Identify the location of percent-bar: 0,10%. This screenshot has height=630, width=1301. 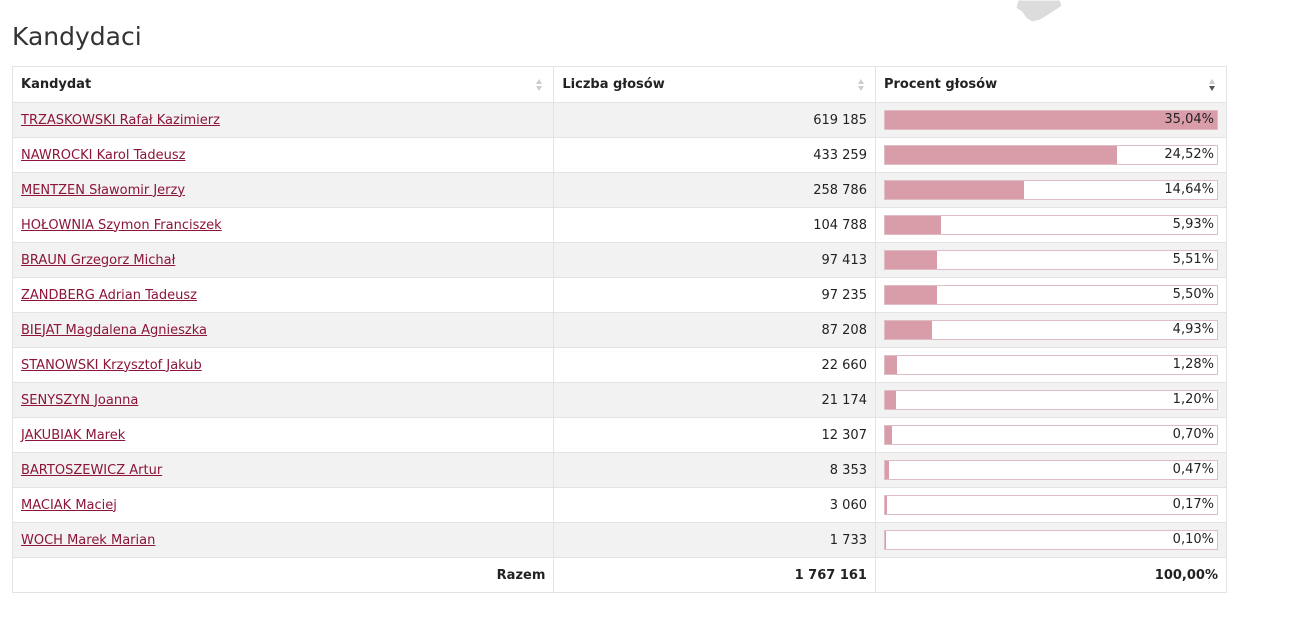
(1050, 540).